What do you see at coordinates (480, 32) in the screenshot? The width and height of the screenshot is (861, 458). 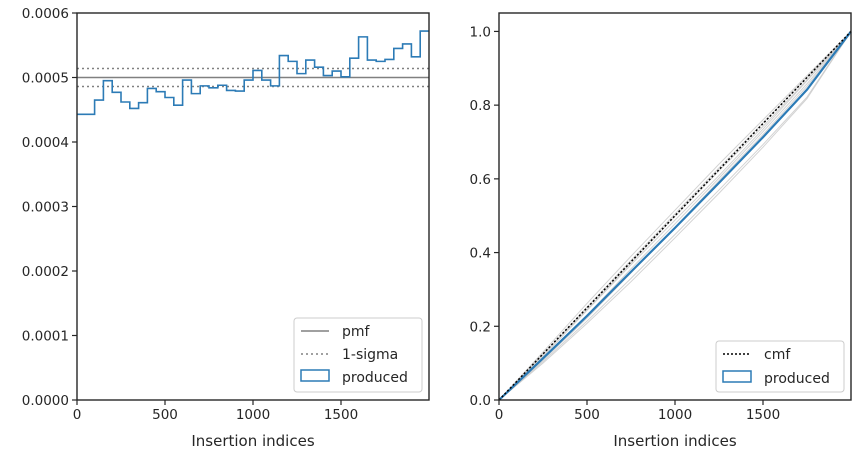 I see `y-tick-label: 1.0` at bounding box center [480, 32].